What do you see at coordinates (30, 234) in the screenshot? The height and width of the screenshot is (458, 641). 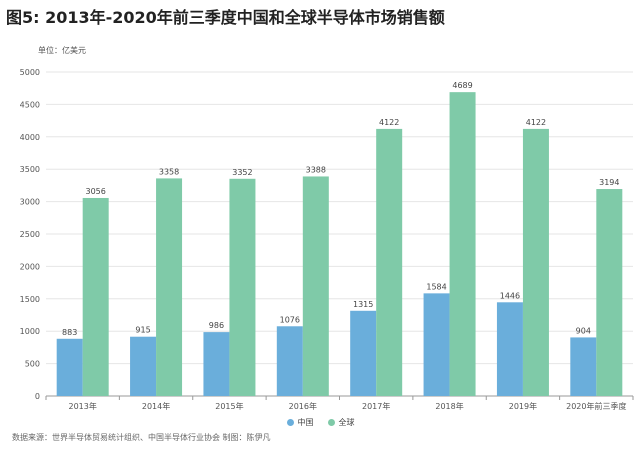 I see `y-tick-label: 2500` at bounding box center [30, 234].